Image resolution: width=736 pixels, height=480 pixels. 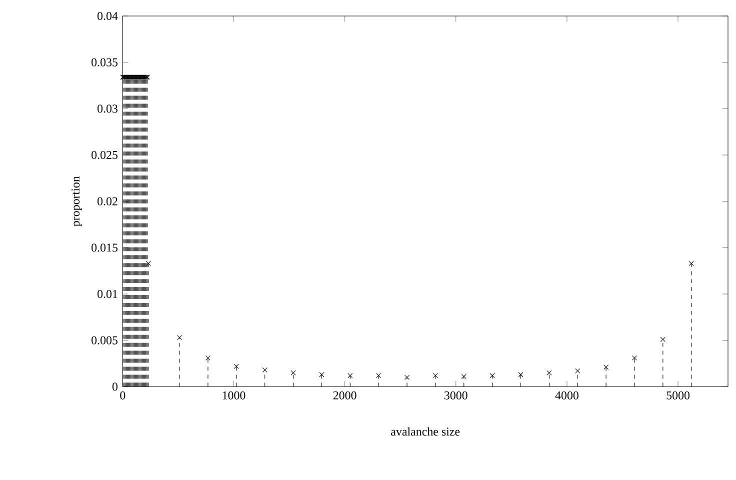 What do you see at coordinates (105, 340) in the screenshot?
I see `y-tick-label: 0.005` at bounding box center [105, 340].